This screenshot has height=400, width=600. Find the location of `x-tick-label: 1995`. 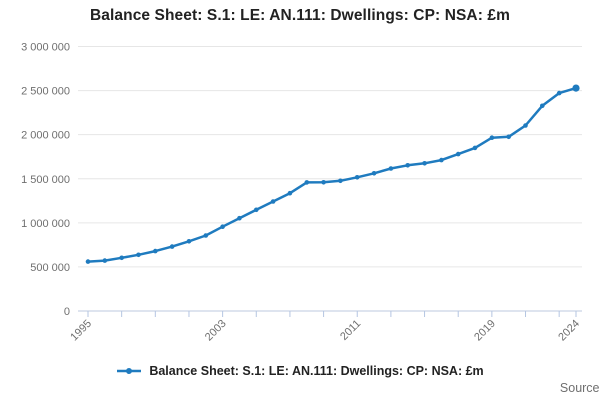

x-tick-label: 1995 is located at coordinates (81, 331).